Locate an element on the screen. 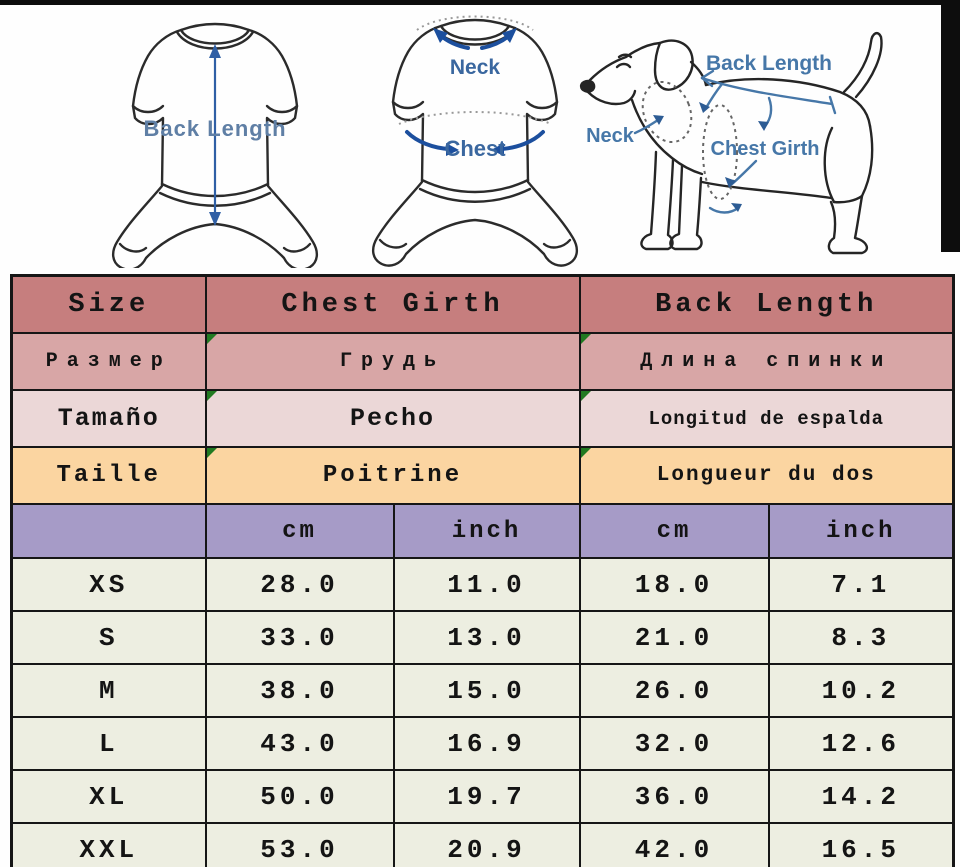 This screenshot has height=867, width=960. size-row-xs: XS 28.0 11.0 18.0 7.1 is located at coordinates (482, 584).